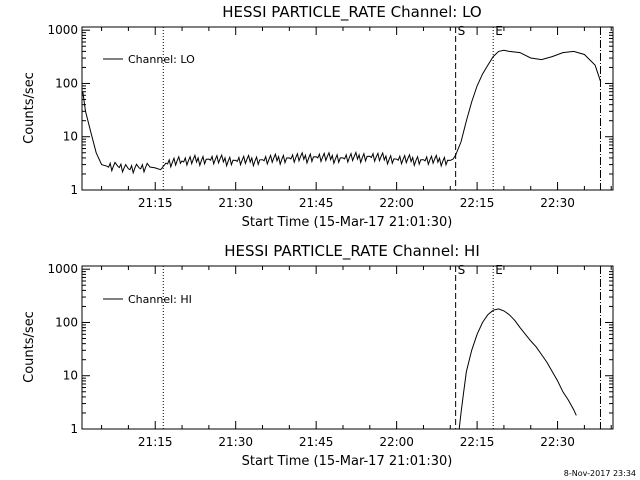 The image size is (640, 480). What do you see at coordinates (347, 222) in the screenshot?
I see `x-axis-label-lo: Start Time (15-Mar-17 21:01:30)` at bounding box center [347, 222].